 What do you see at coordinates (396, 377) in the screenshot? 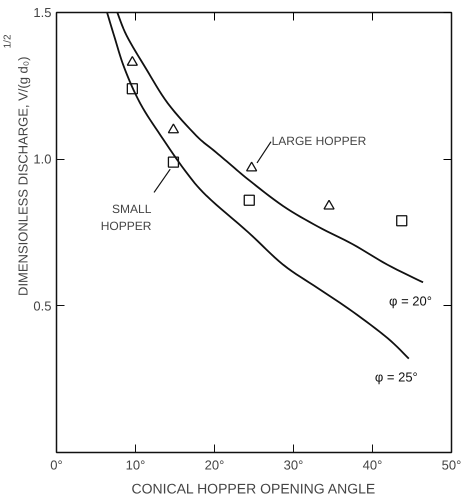
I see `series-label: φ = 25°` at bounding box center [396, 377].